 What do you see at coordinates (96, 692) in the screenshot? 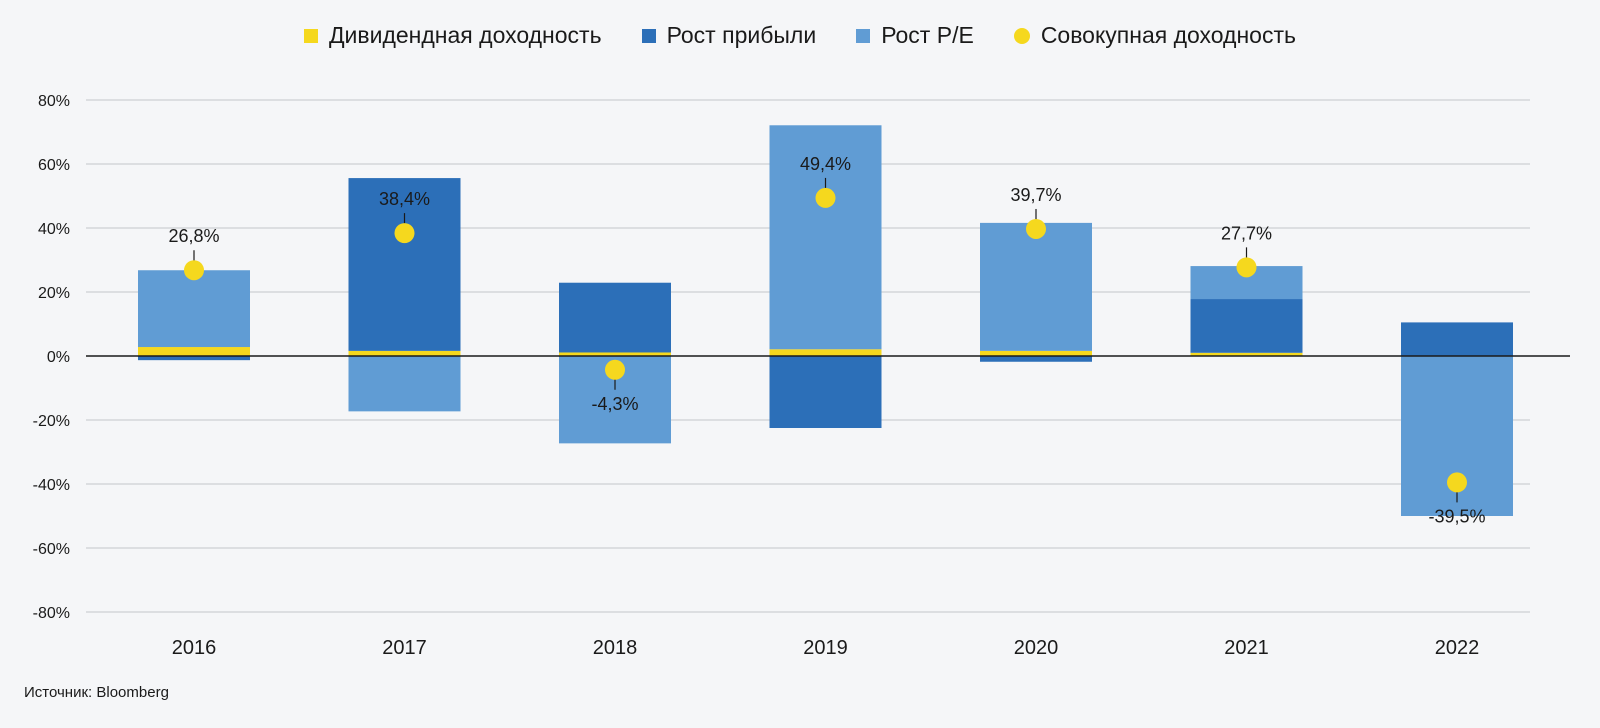
I see `source-note: Источник: Bloomberg` at bounding box center [96, 692].